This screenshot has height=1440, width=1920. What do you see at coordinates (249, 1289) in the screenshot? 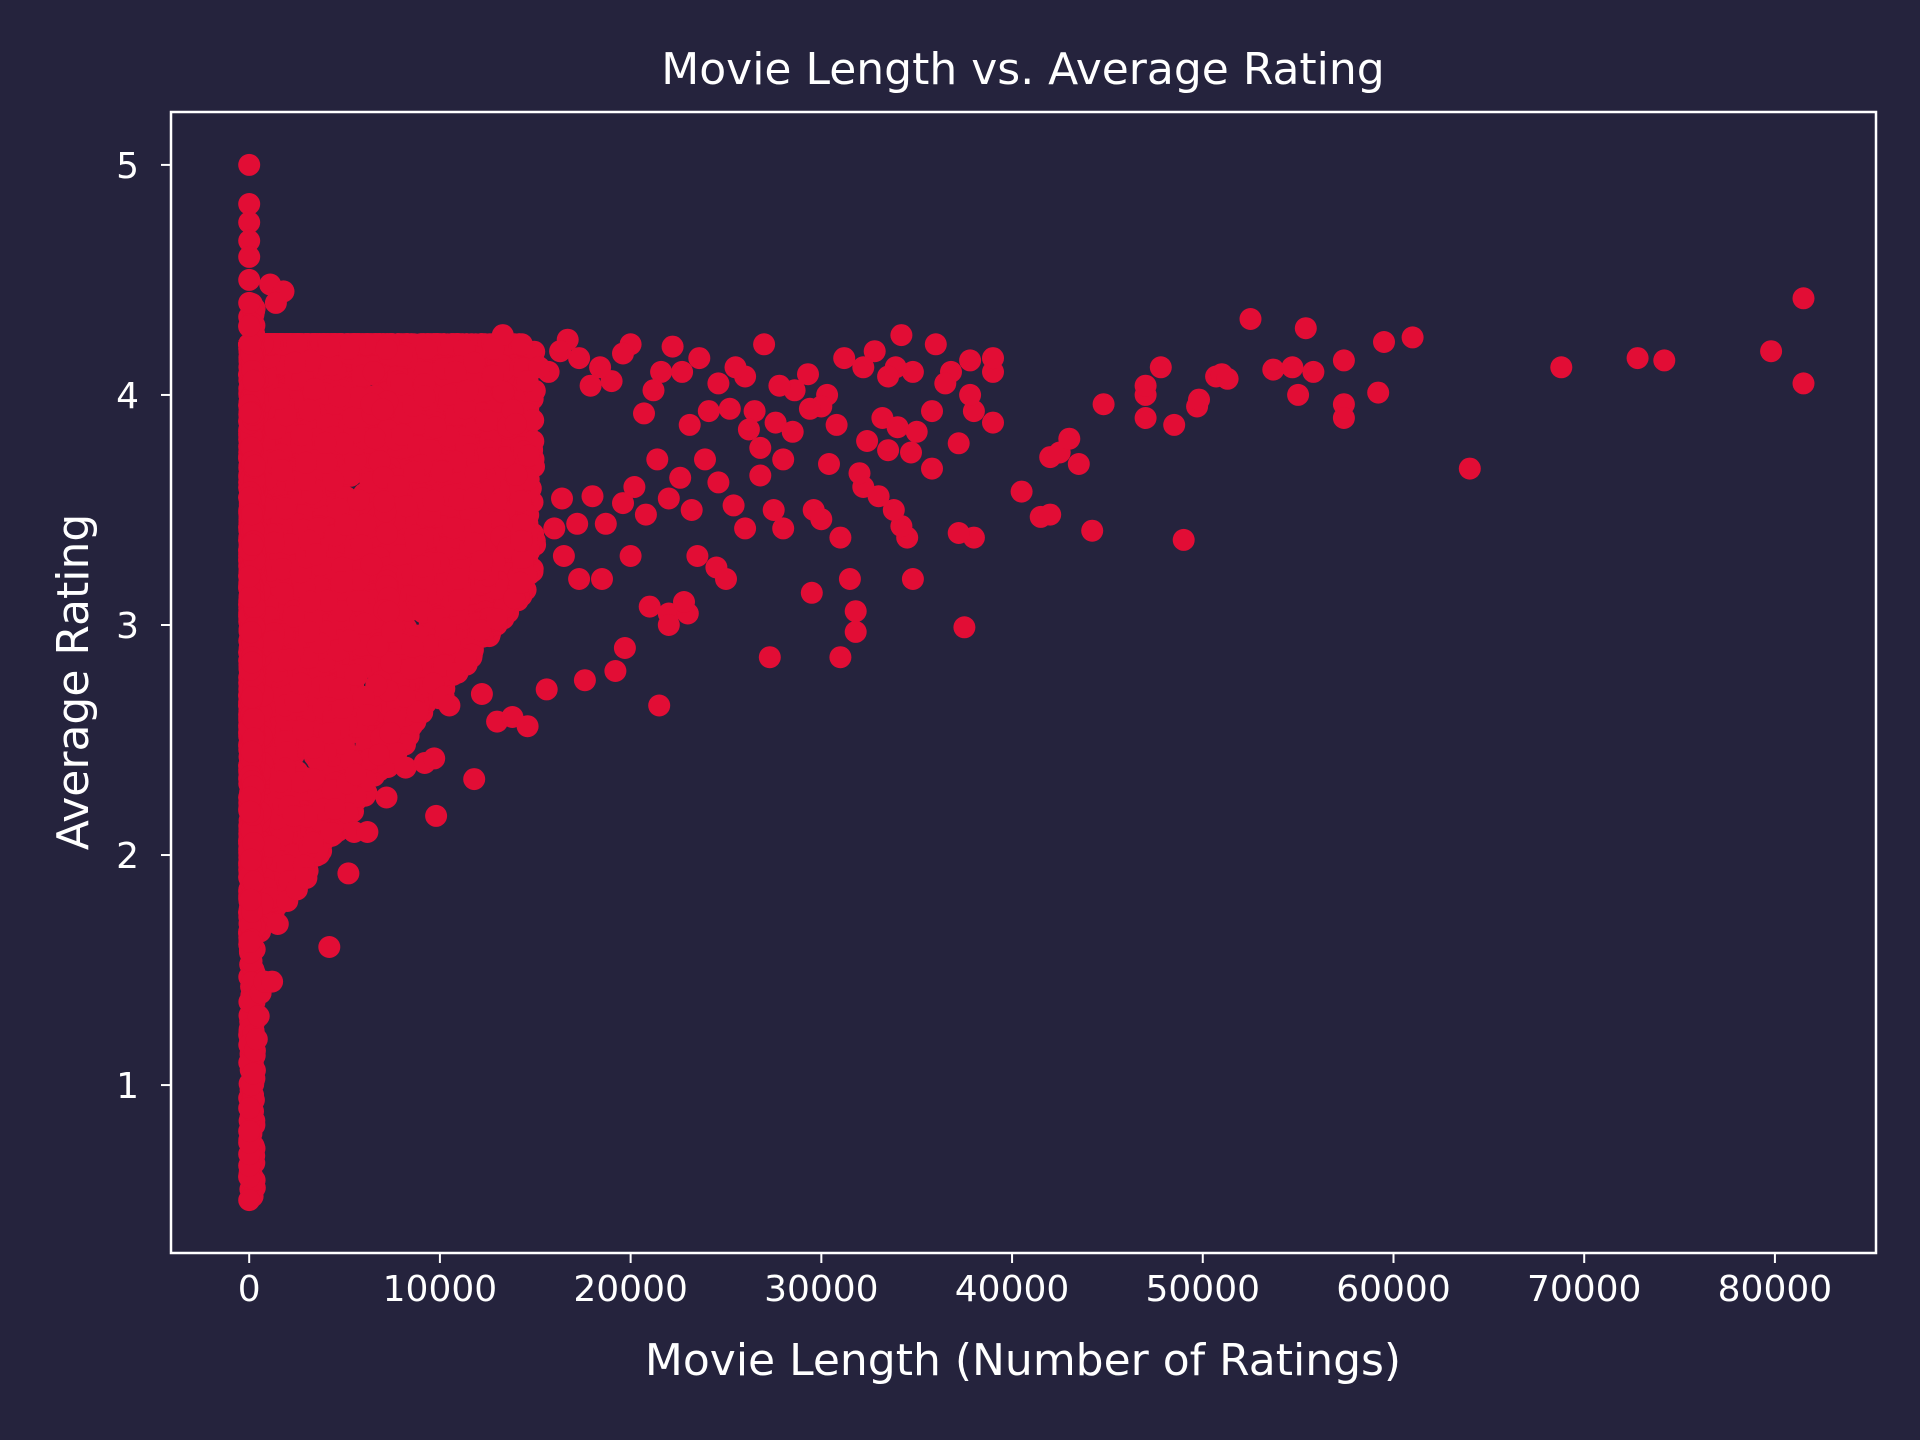
I see `x-tick-label: 0` at bounding box center [249, 1289].